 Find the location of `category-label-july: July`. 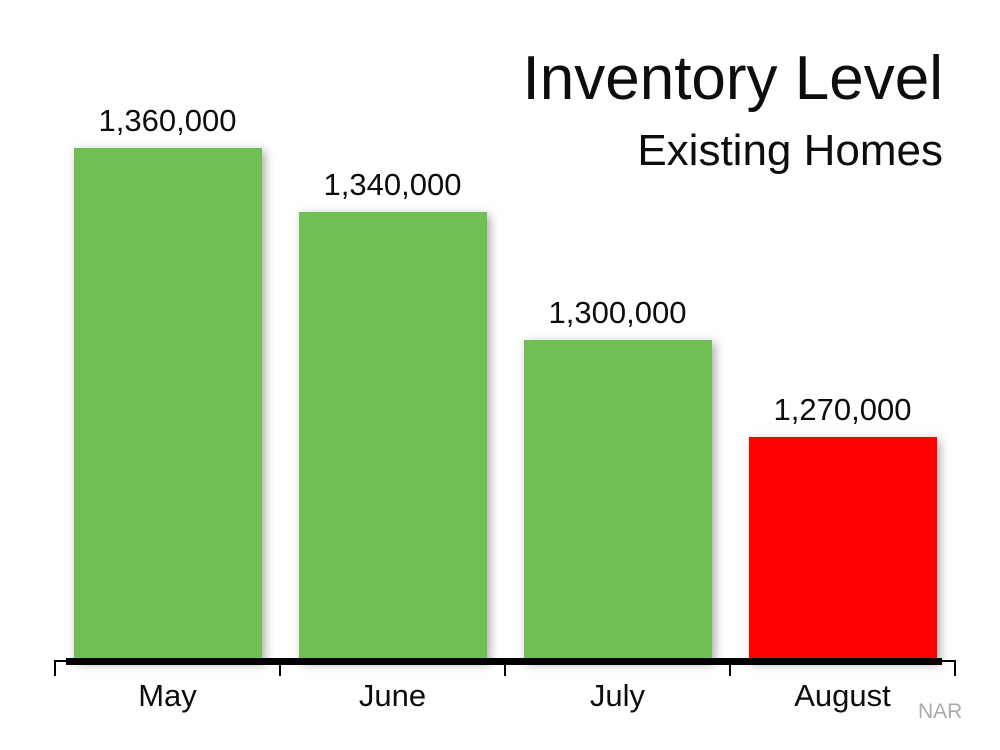

category-label-july: July is located at coordinates (617, 695).